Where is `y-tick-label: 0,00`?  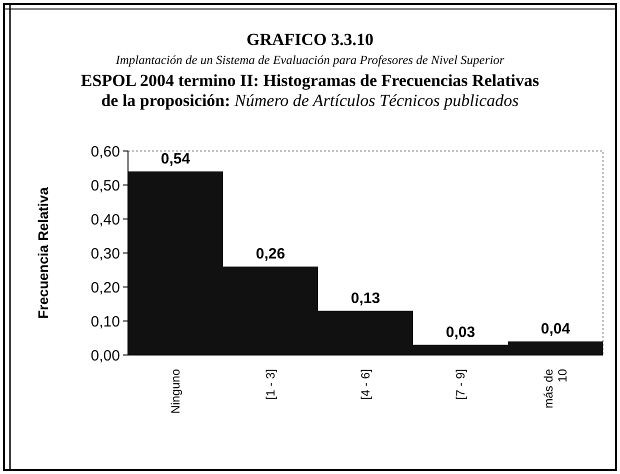
y-tick-label: 0,00 is located at coordinates (105, 355).